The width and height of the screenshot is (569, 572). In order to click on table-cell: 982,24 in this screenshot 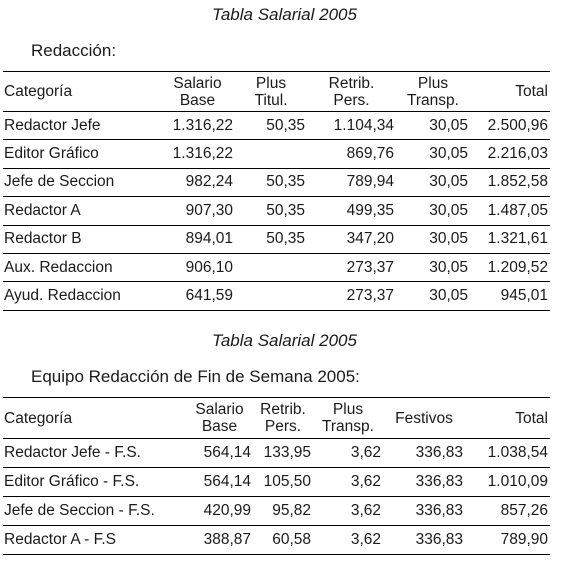, I will do `click(197, 183)`.